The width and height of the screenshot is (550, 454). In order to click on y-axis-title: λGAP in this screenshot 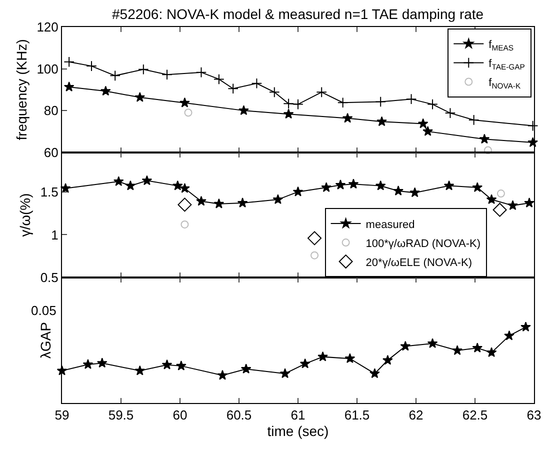, I will do `click(46, 340)`.